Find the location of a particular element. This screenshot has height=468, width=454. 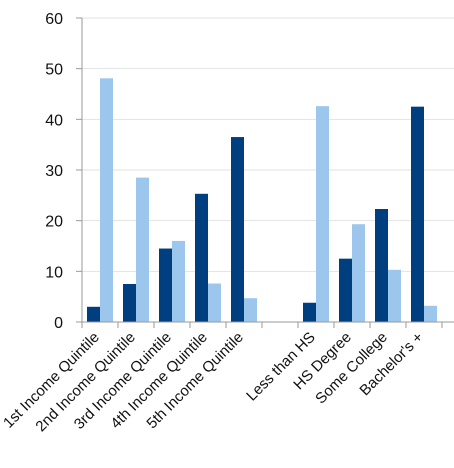

y-tick-label: 0 is located at coordinates (58, 323).